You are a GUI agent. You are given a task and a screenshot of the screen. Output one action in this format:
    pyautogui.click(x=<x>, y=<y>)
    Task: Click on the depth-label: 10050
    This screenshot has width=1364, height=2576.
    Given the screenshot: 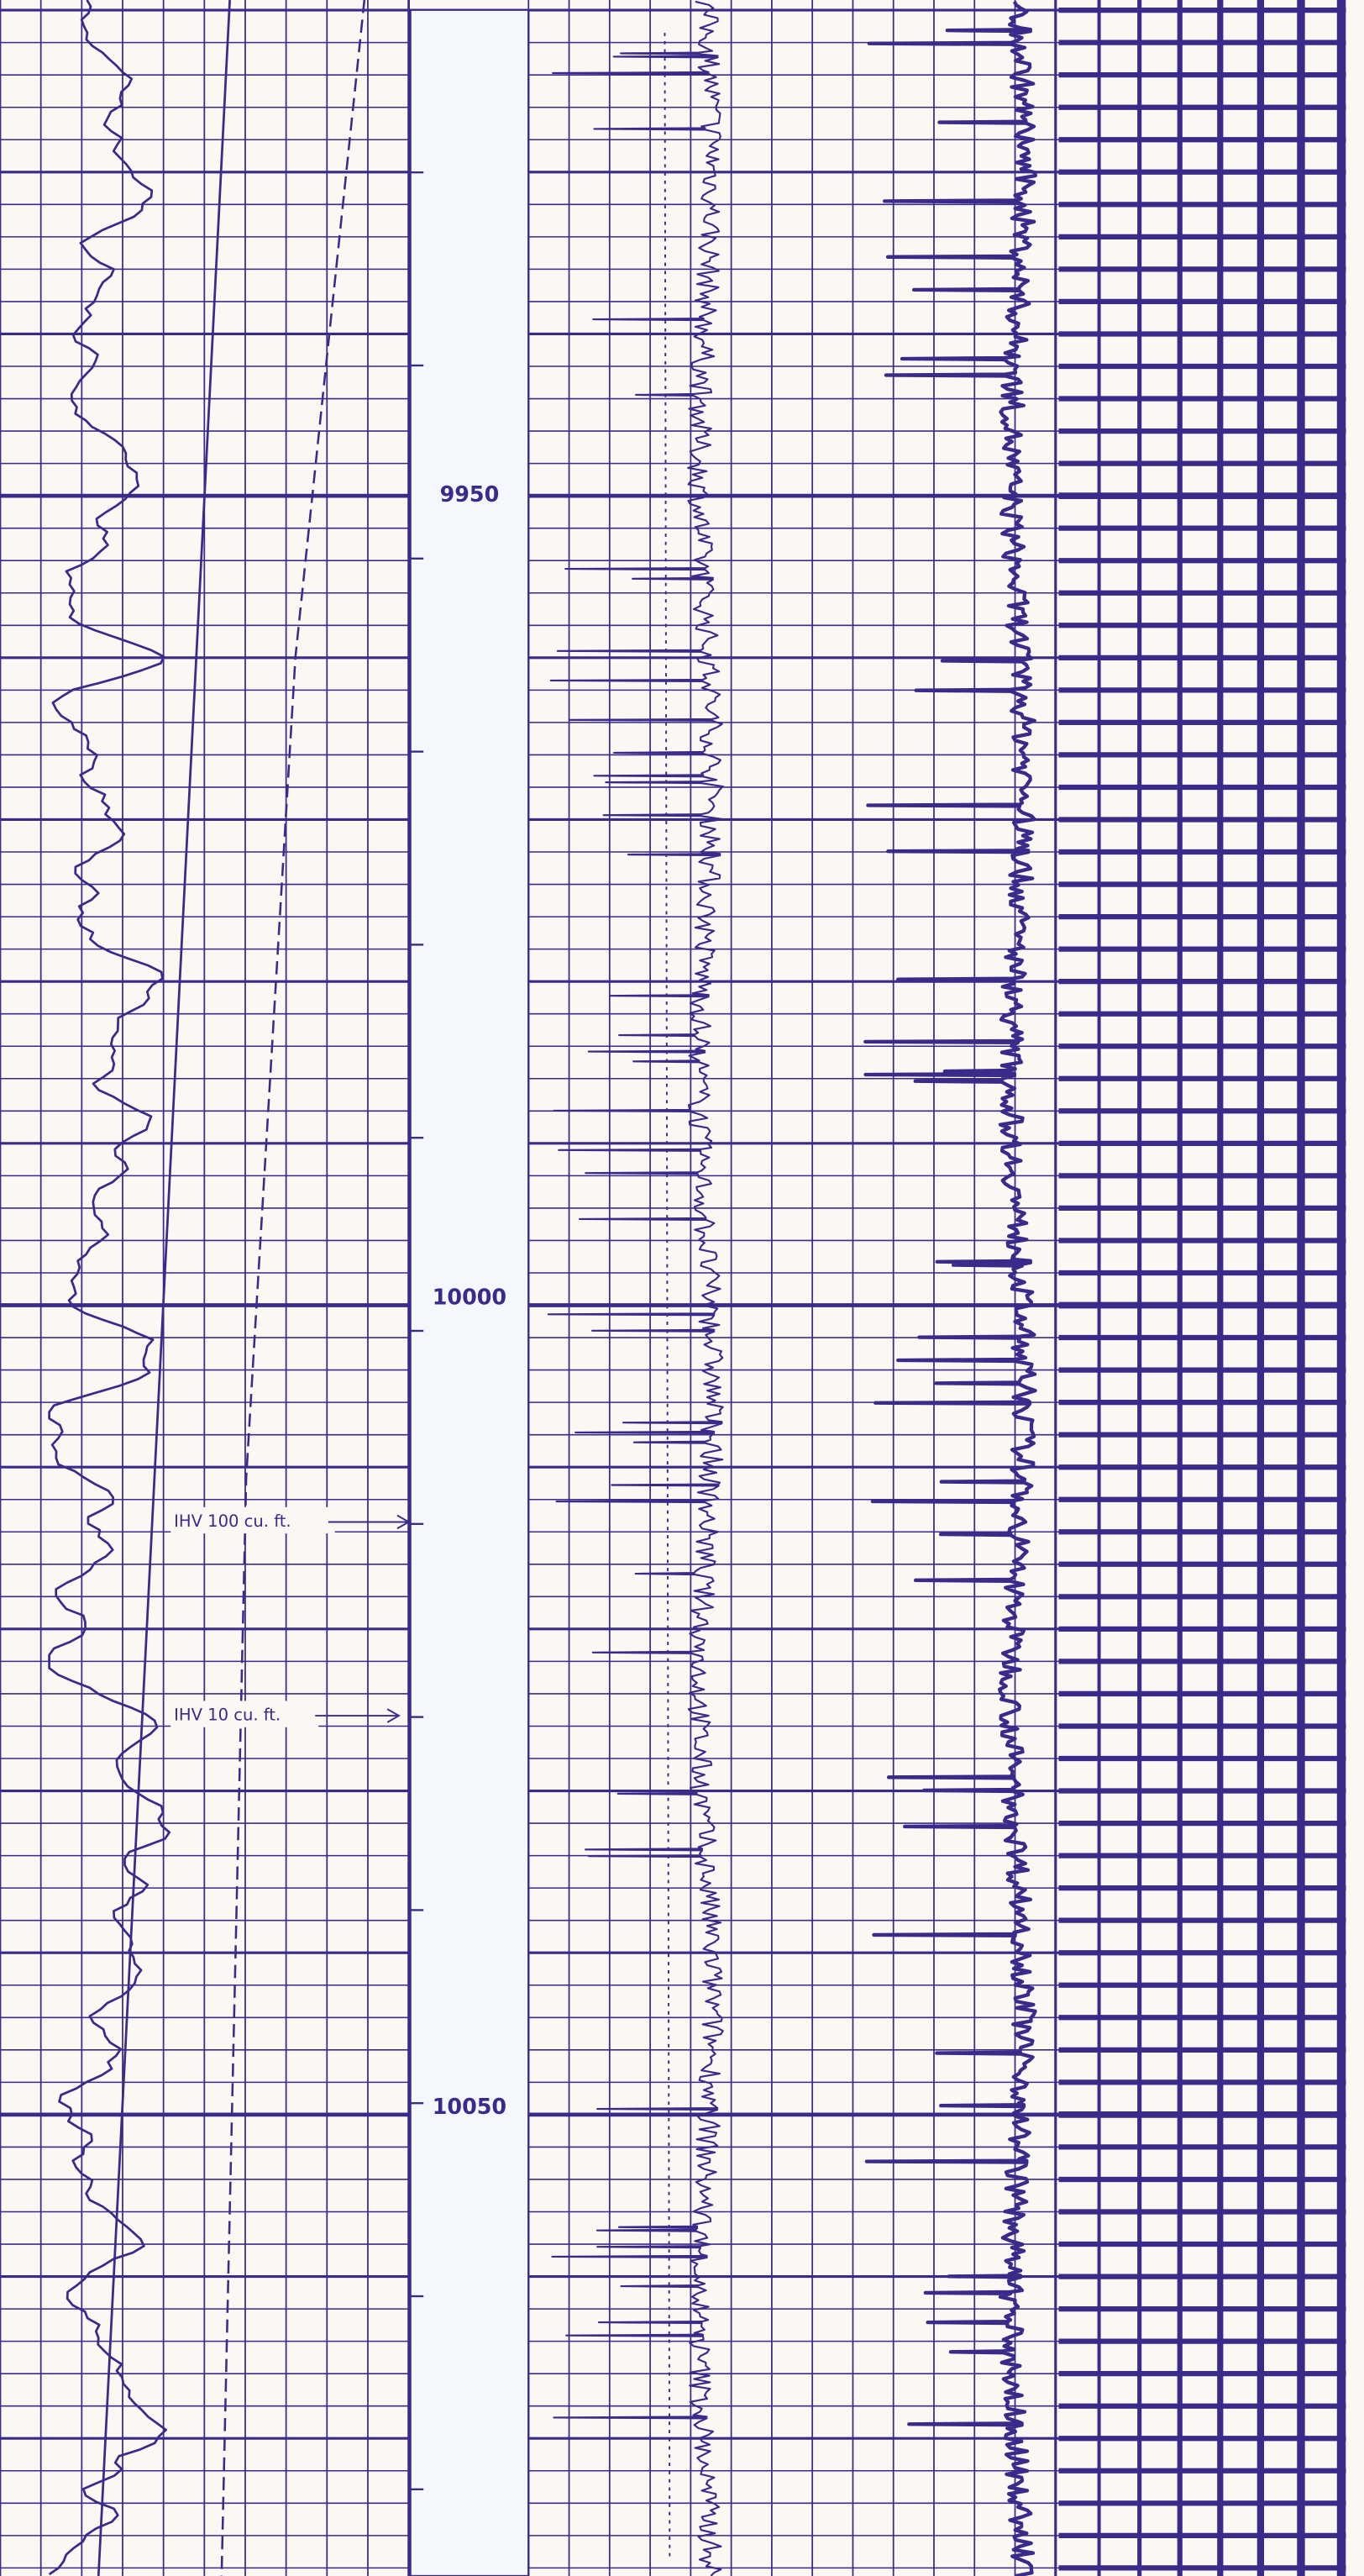 What is the action you would take?
    pyautogui.click(x=469, y=2106)
    